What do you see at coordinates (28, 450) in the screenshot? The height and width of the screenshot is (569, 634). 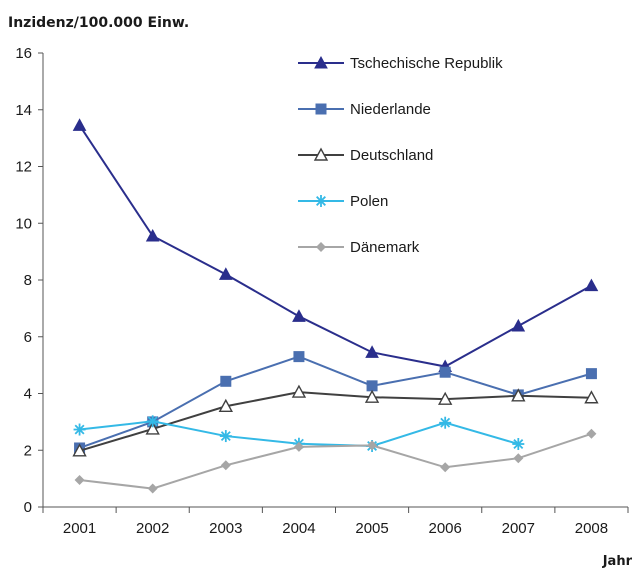 I see `y-tick-label: 2` at bounding box center [28, 450].